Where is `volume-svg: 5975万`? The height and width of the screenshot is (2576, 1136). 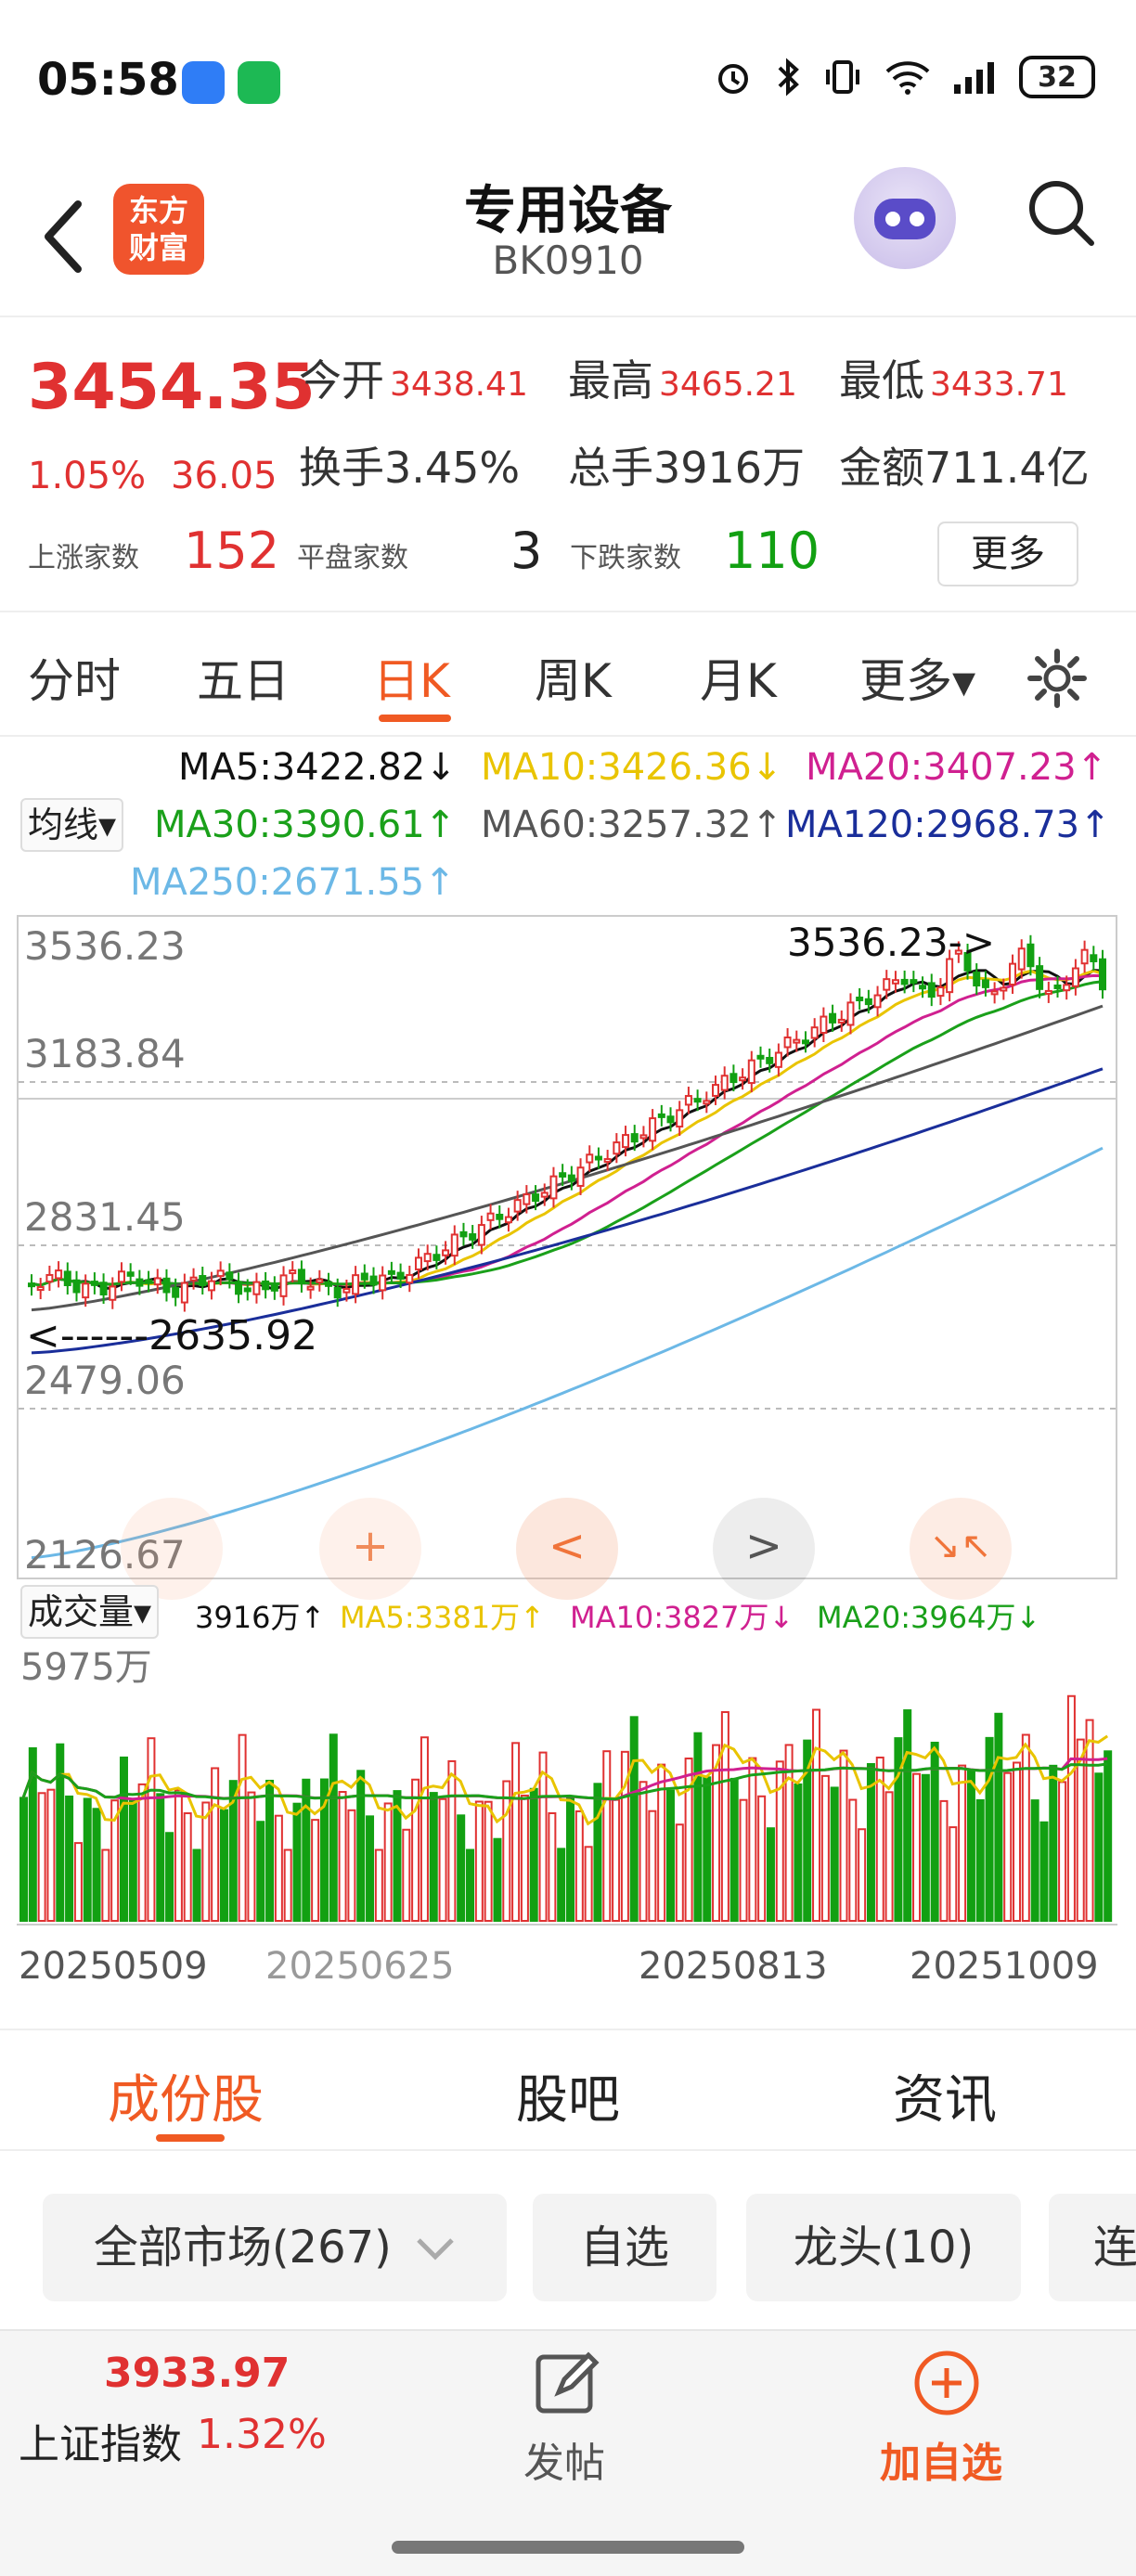 volume-svg: 5975万 is located at coordinates (567, 1785).